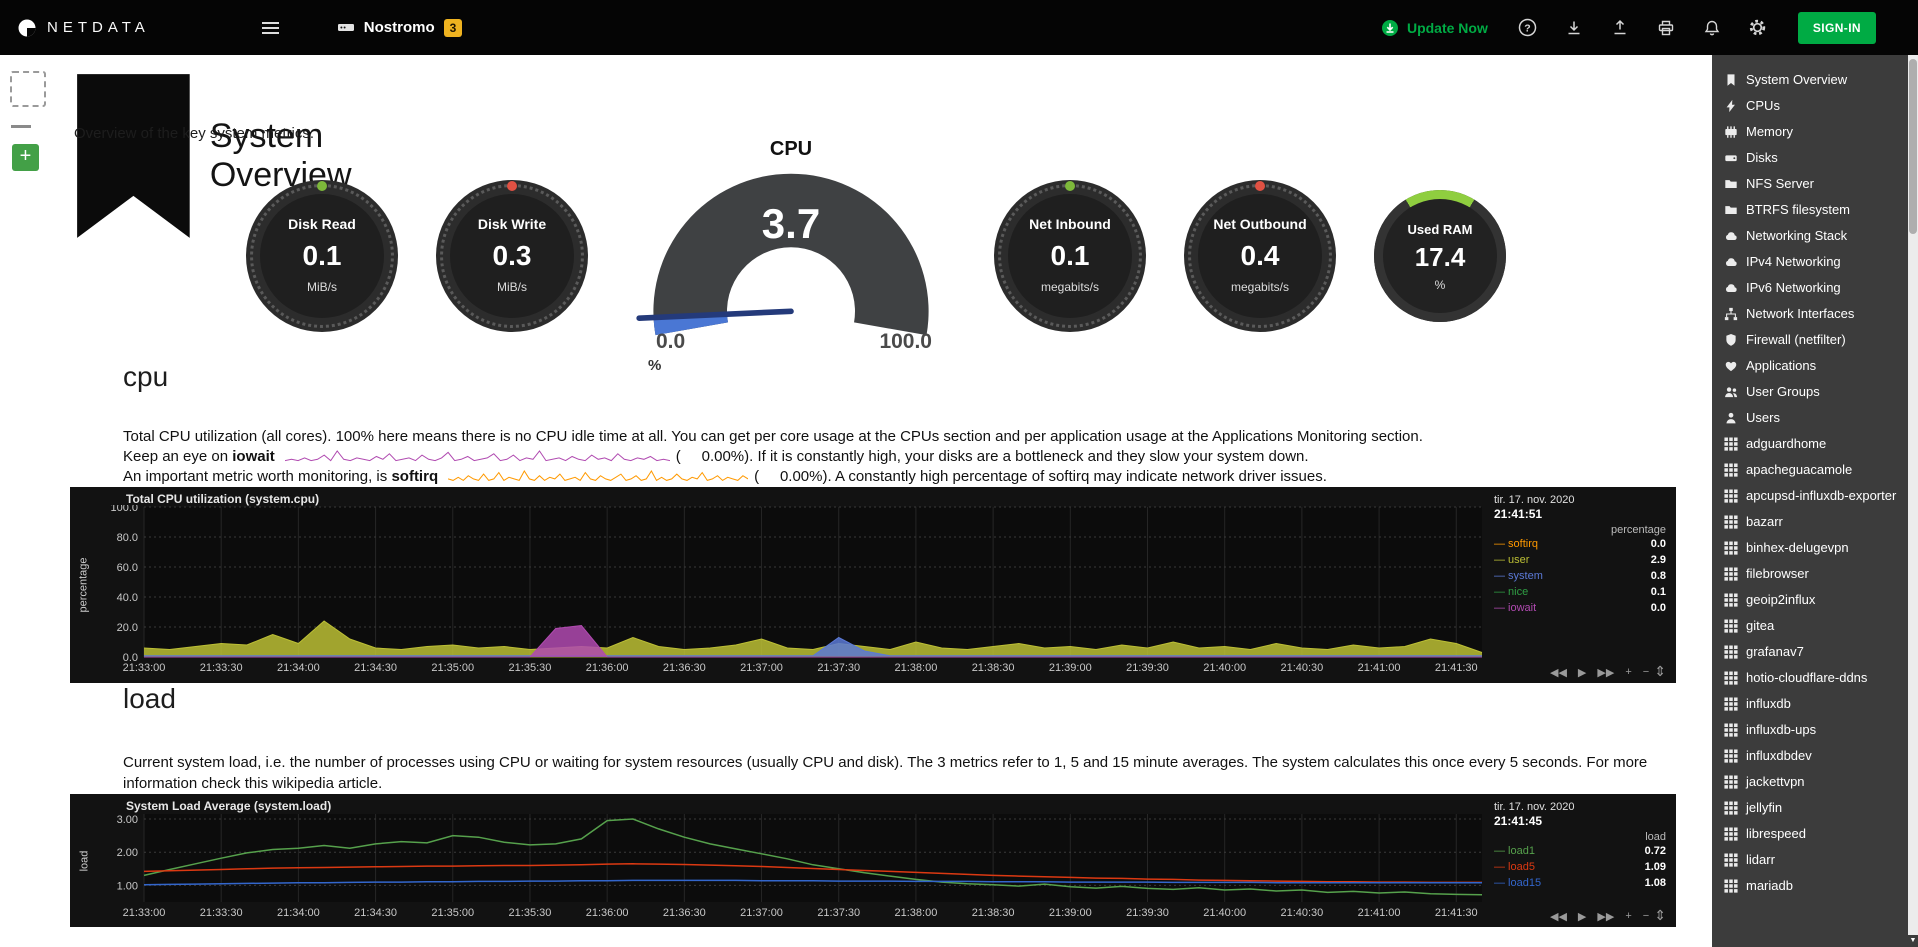 The image size is (1918, 947). What do you see at coordinates (1580, 576) in the screenshot?
I see `legend-series-system: — system 0.8` at bounding box center [1580, 576].